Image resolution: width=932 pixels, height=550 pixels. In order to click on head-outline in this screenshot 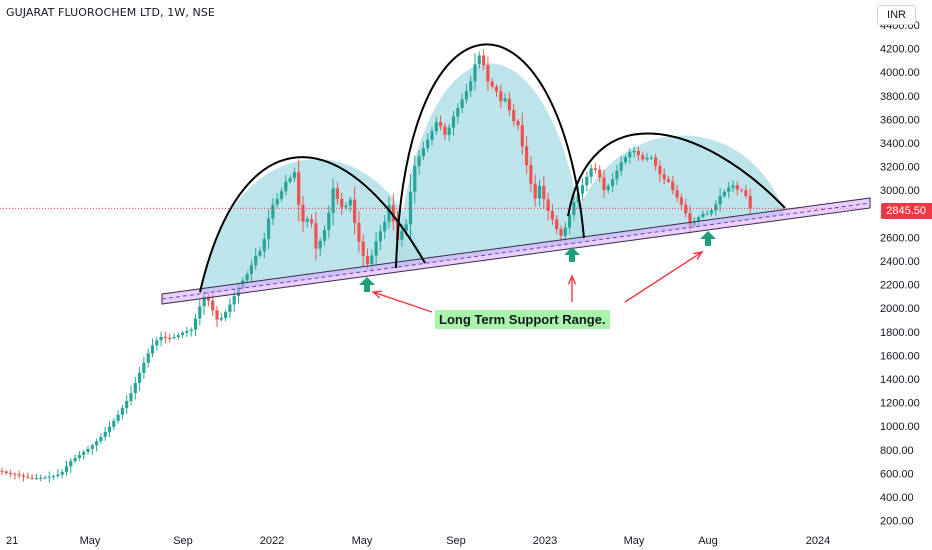, I will do `click(490, 156)`.